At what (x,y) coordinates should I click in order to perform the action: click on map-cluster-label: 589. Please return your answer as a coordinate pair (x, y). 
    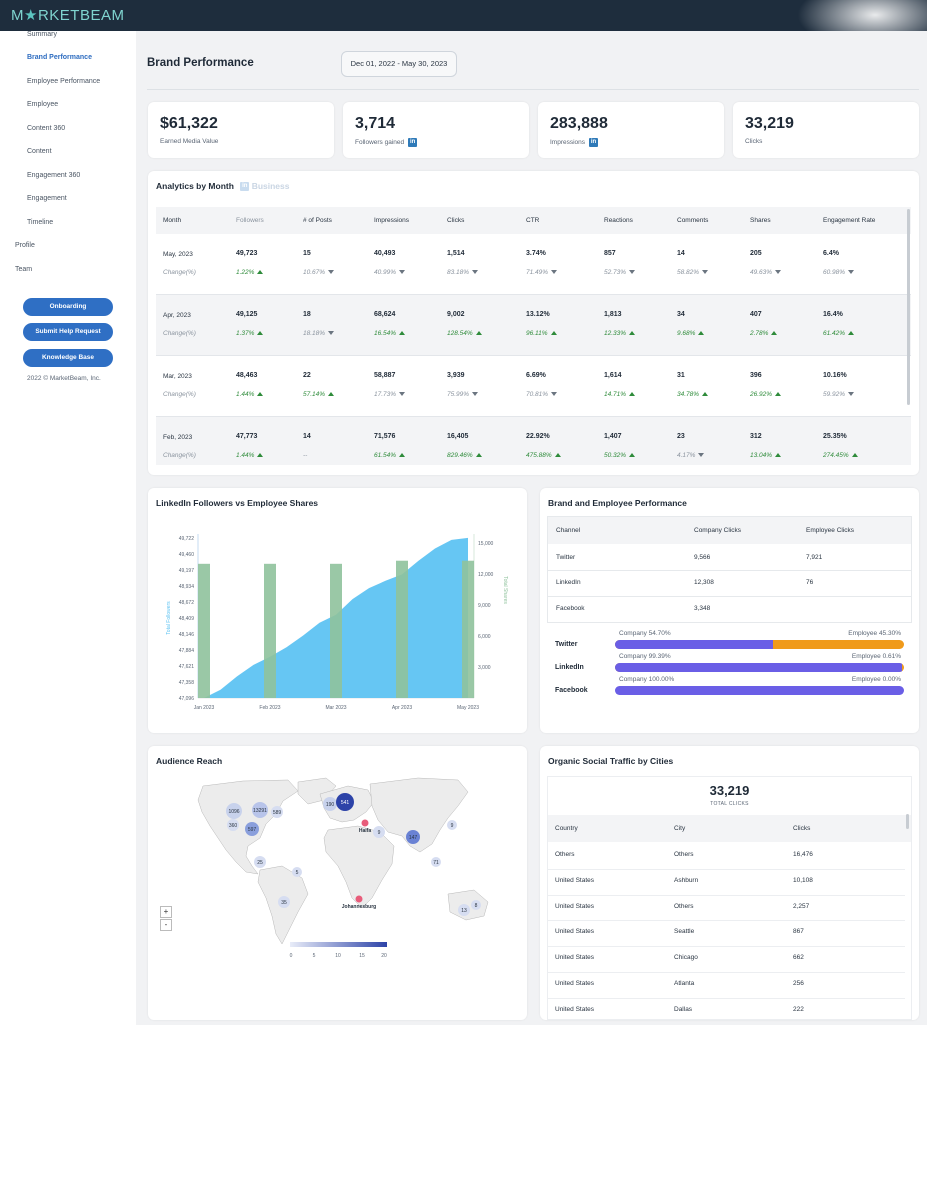
    Looking at the image, I should click on (277, 813).